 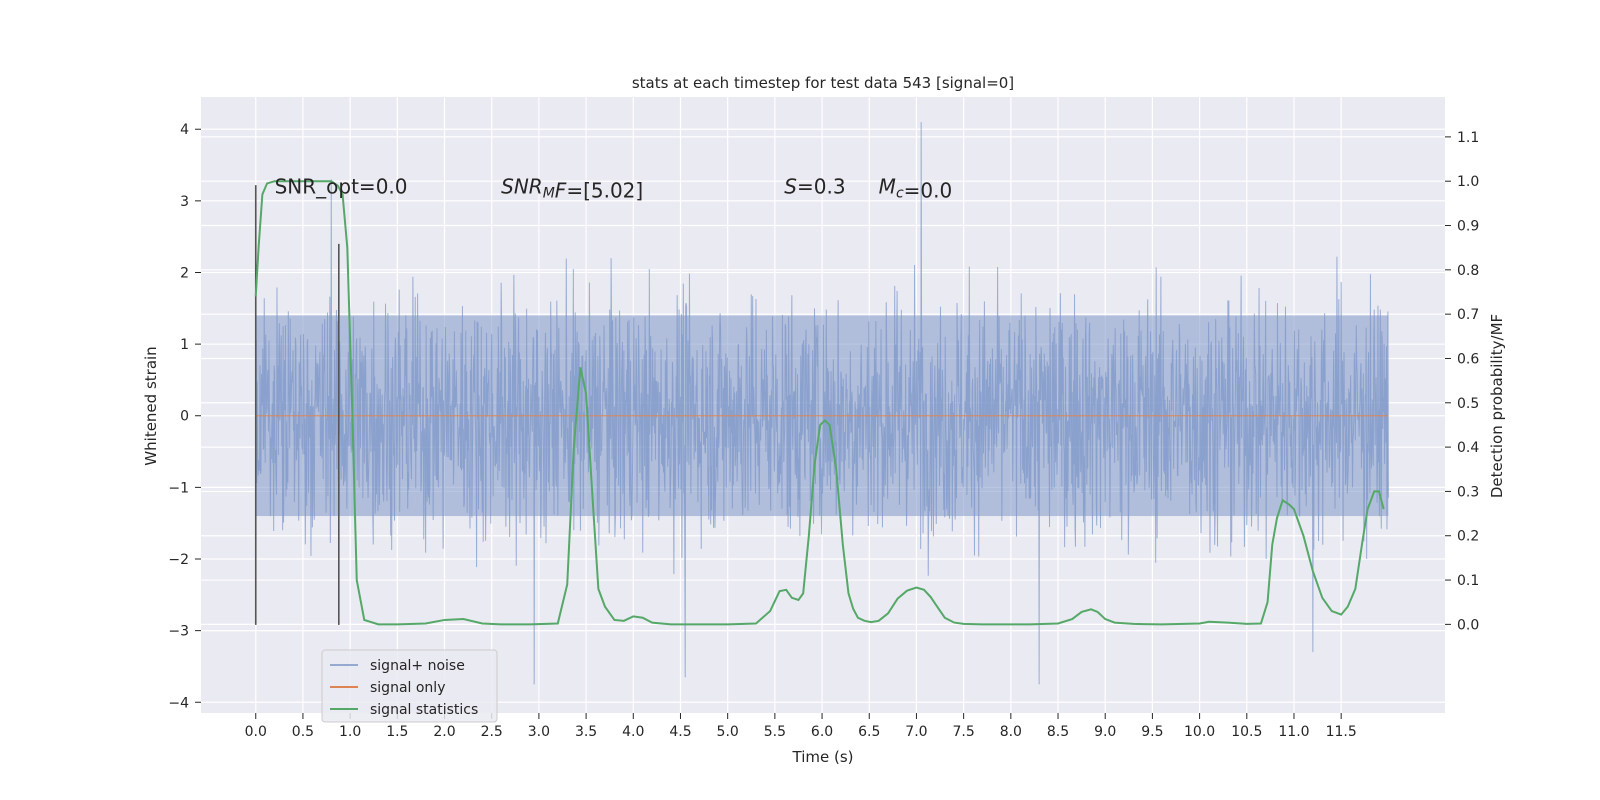 I want to click on x-tick-label: 9.5, so click(x=1152, y=732).